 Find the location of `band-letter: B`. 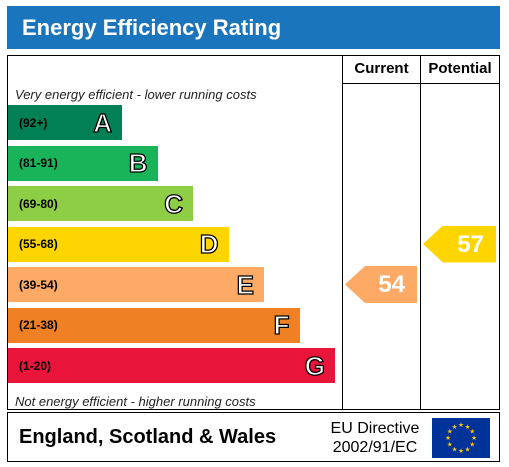

band-letter: B is located at coordinates (138, 163).